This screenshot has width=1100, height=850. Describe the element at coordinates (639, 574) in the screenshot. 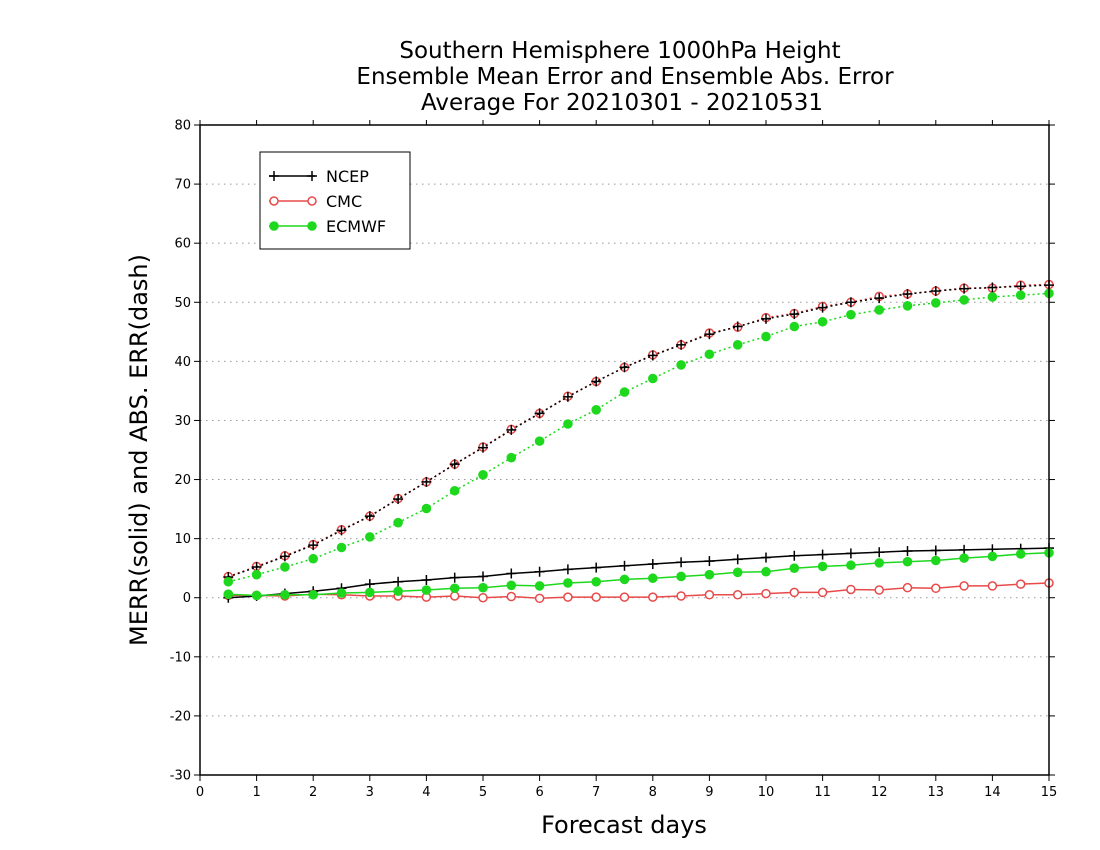

I see `ecmwf-mean-error-line` at that location.